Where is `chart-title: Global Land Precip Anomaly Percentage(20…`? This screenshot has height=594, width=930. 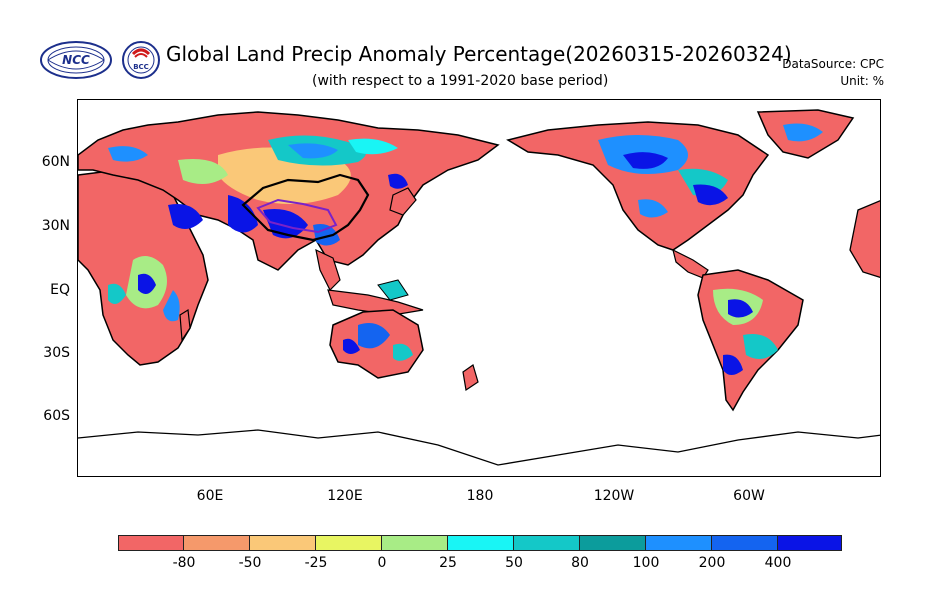 chart-title: Global Land Precip Anomaly Percentage(20… is located at coordinates (479, 54).